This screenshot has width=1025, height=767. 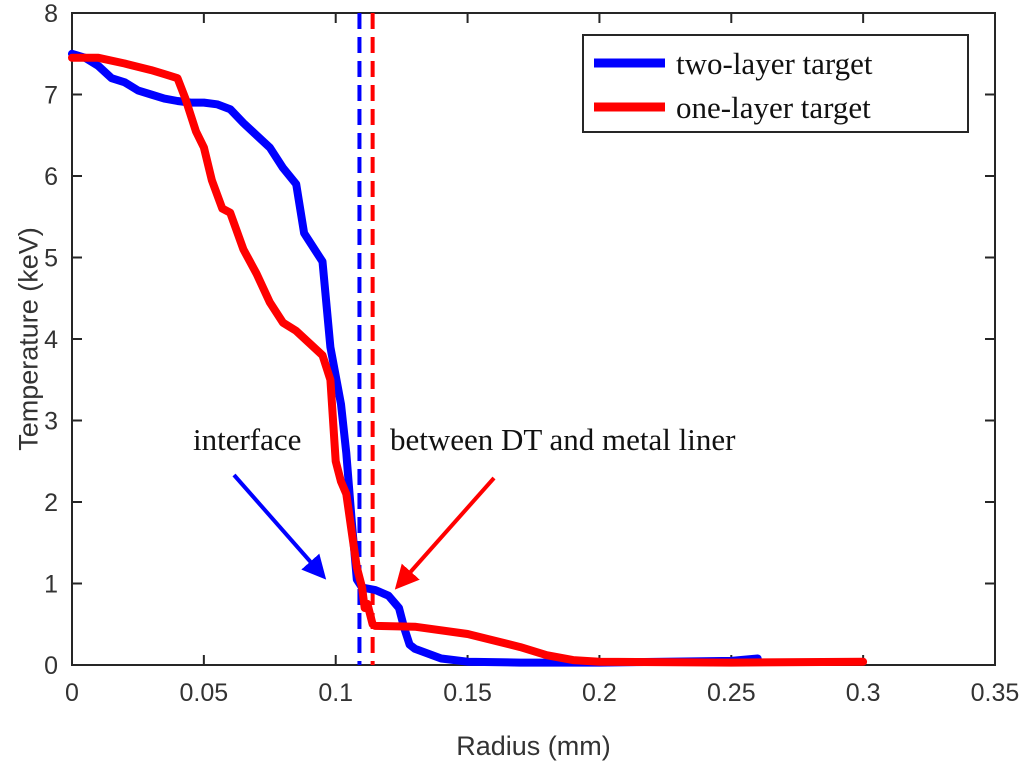 What do you see at coordinates (863, 693) in the screenshot?
I see `x-tick-label: 0.3` at bounding box center [863, 693].